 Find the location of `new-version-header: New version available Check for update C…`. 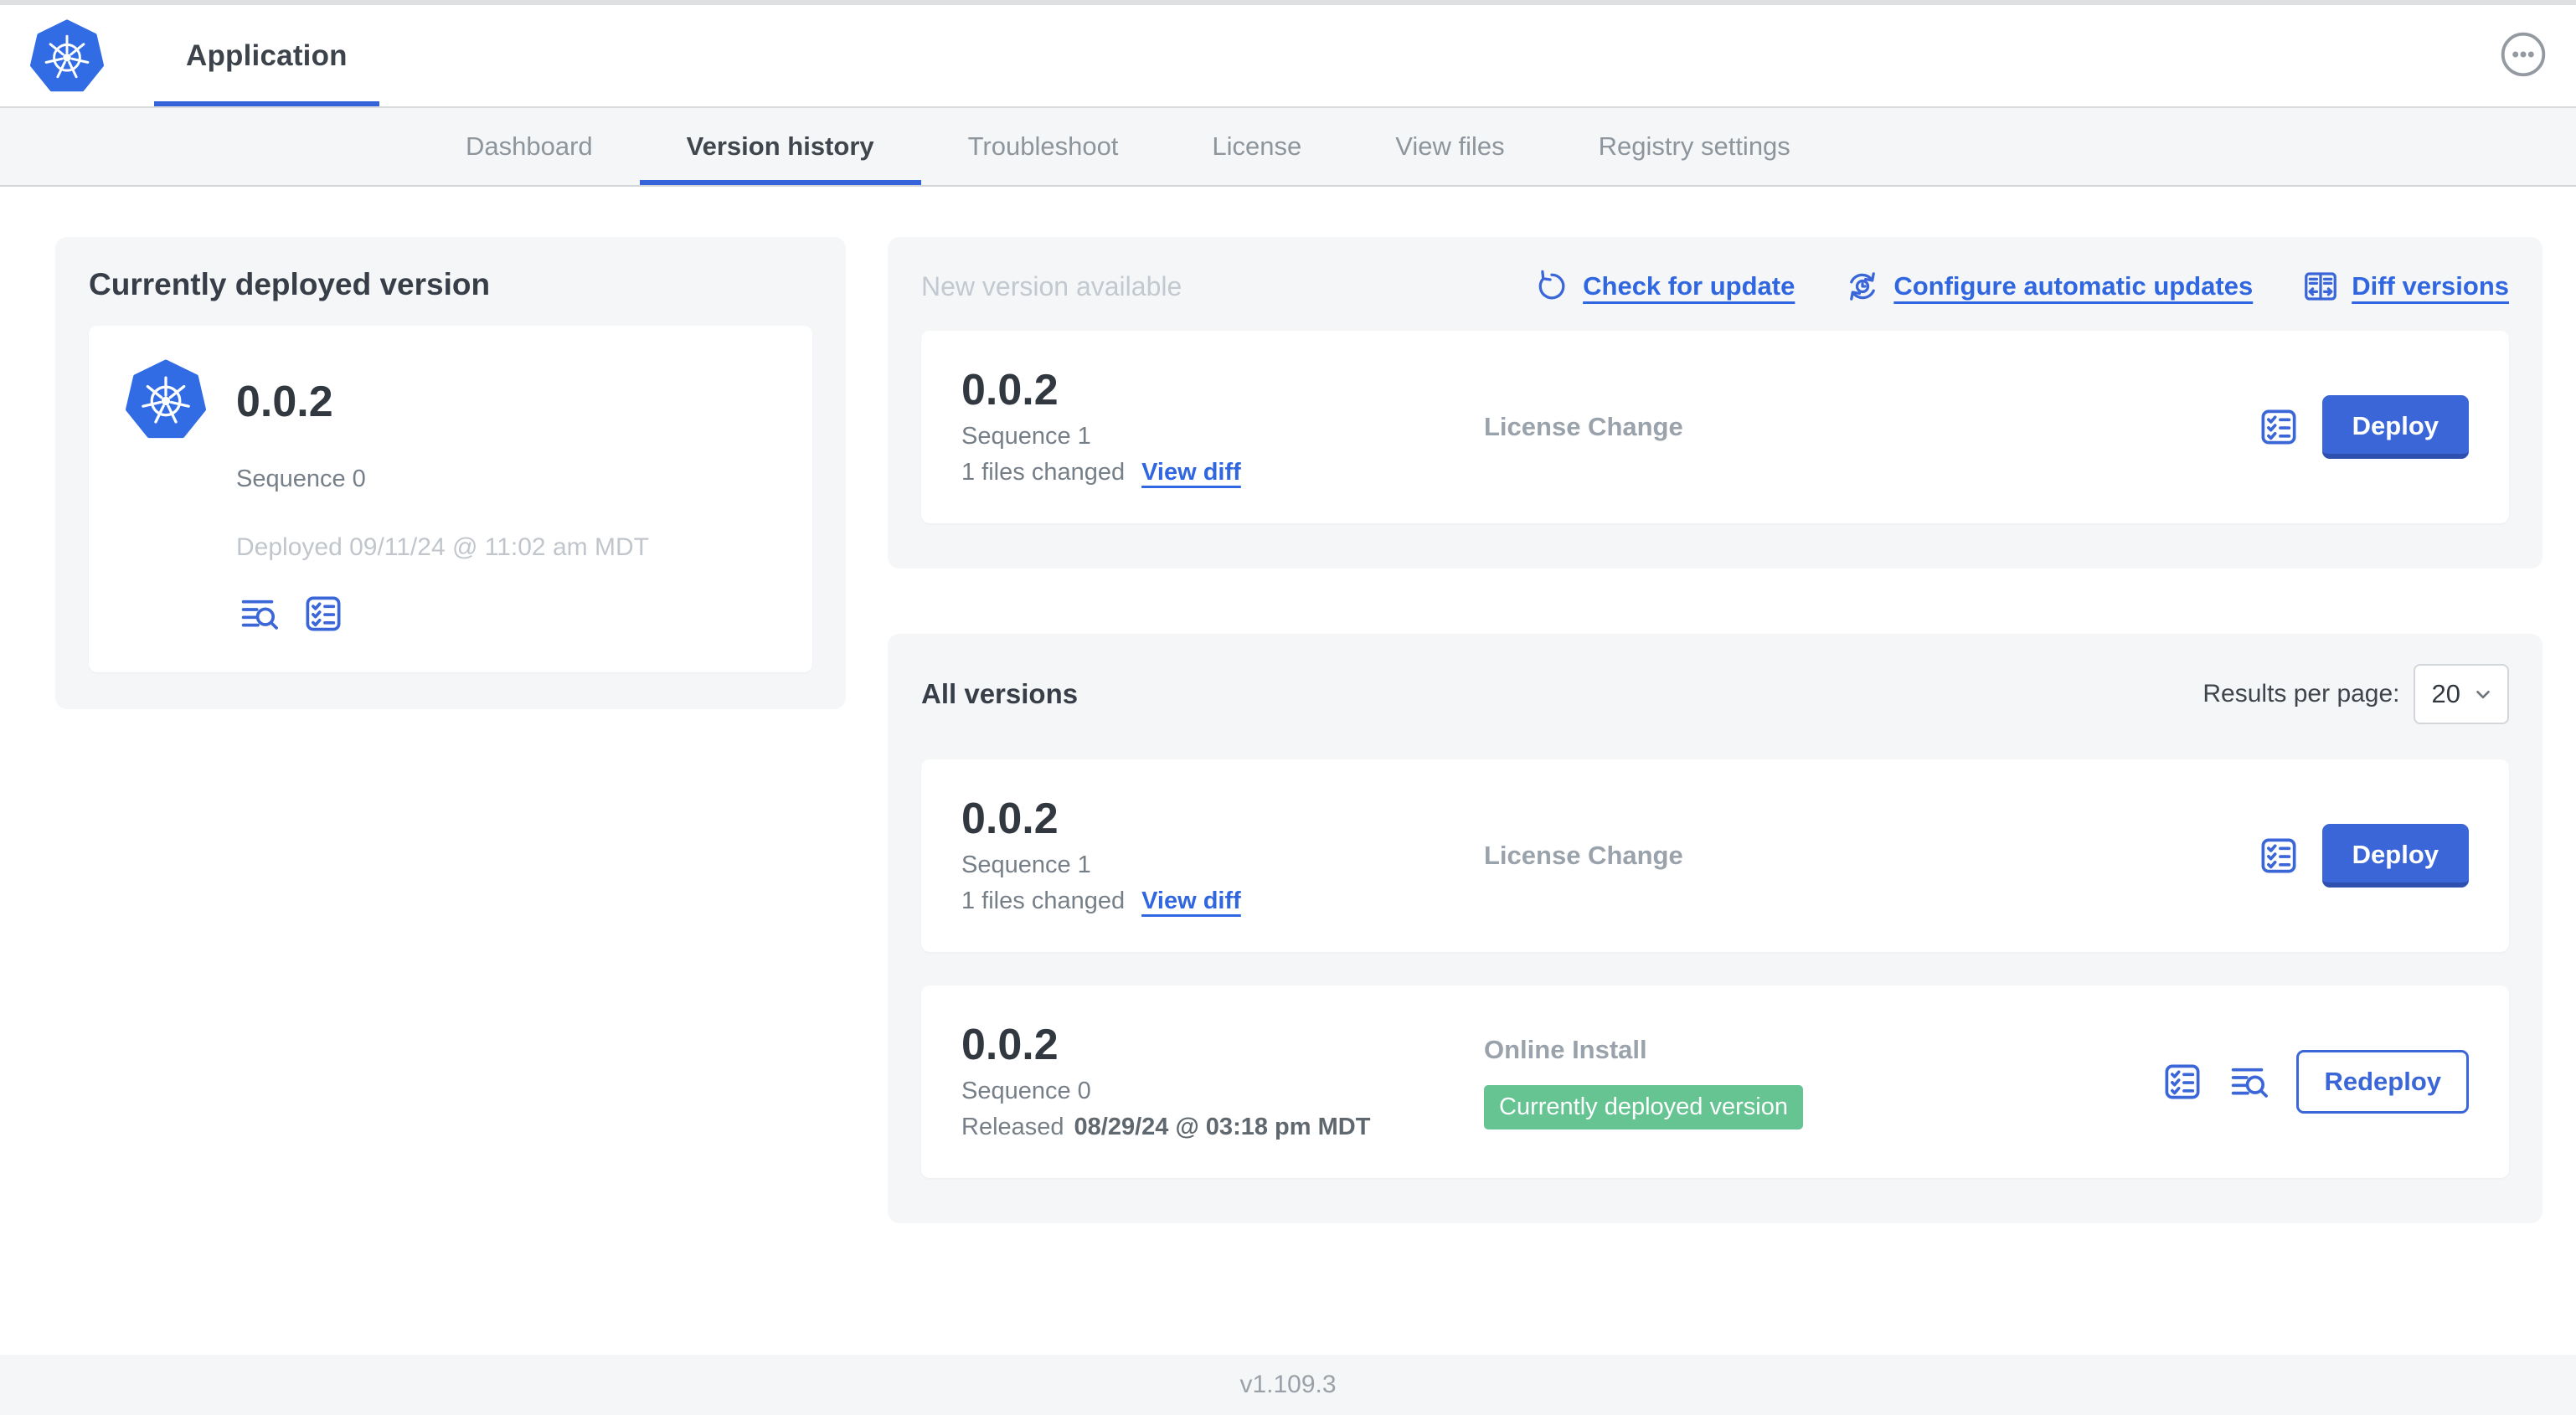

new-version-header: New version available Check for update C… is located at coordinates (1715, 286).